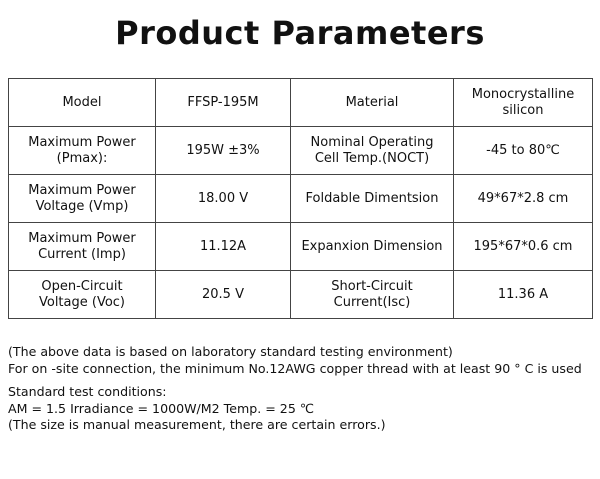 Image resolution: width=600 pixels, height=479 pixels. Describe the element at coordinates (372, 150) in the screenshot. I see `table-cell: Nominal Operating Cell Temp.(NOCT)` at that location.